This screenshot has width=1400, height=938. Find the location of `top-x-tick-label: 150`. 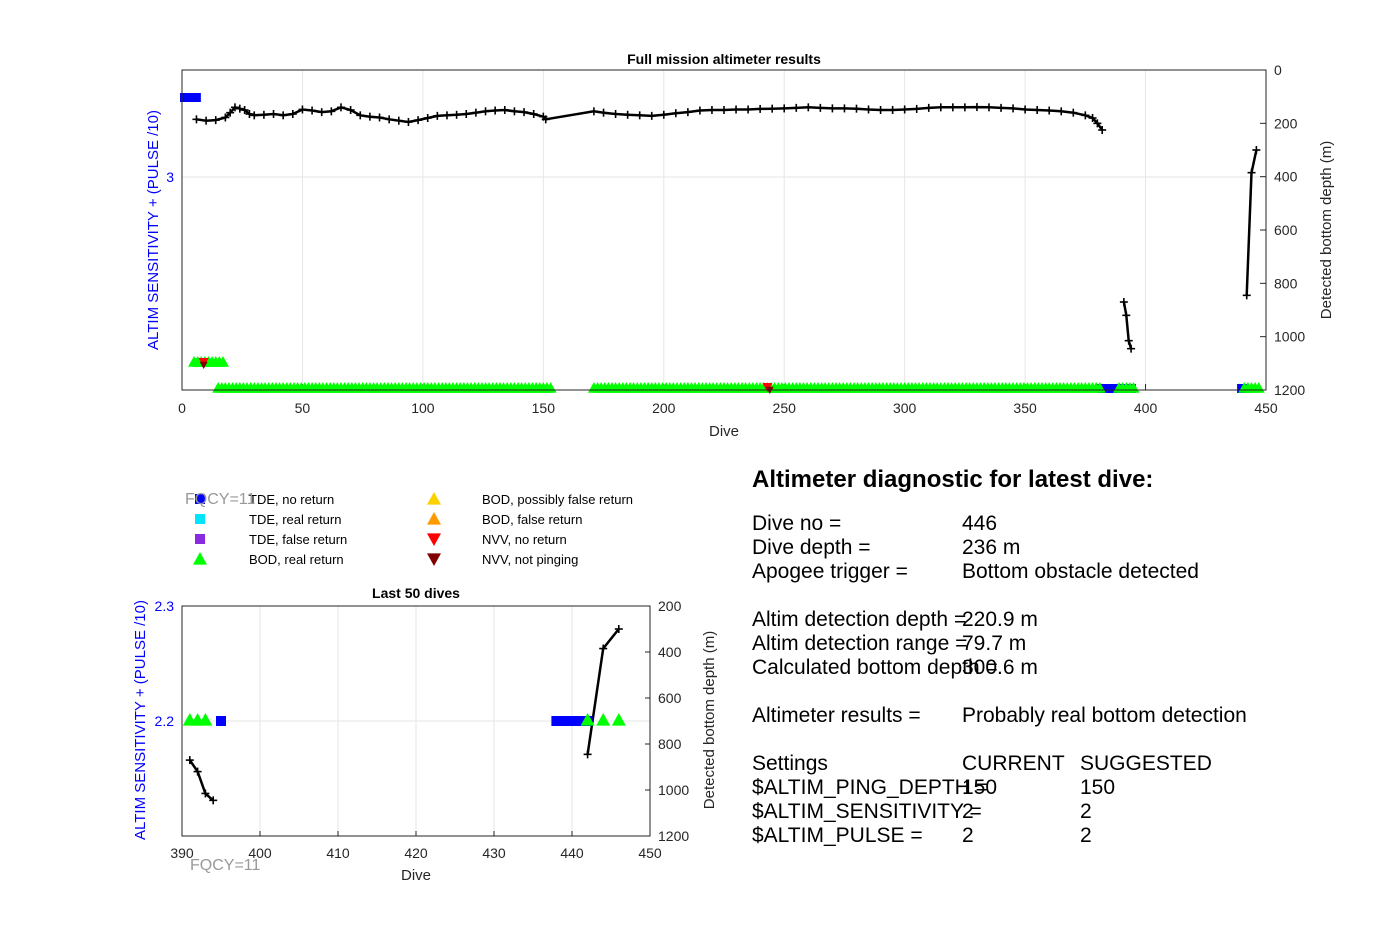

top-x-tick-label: 150 is located at coordinates (544, 408).